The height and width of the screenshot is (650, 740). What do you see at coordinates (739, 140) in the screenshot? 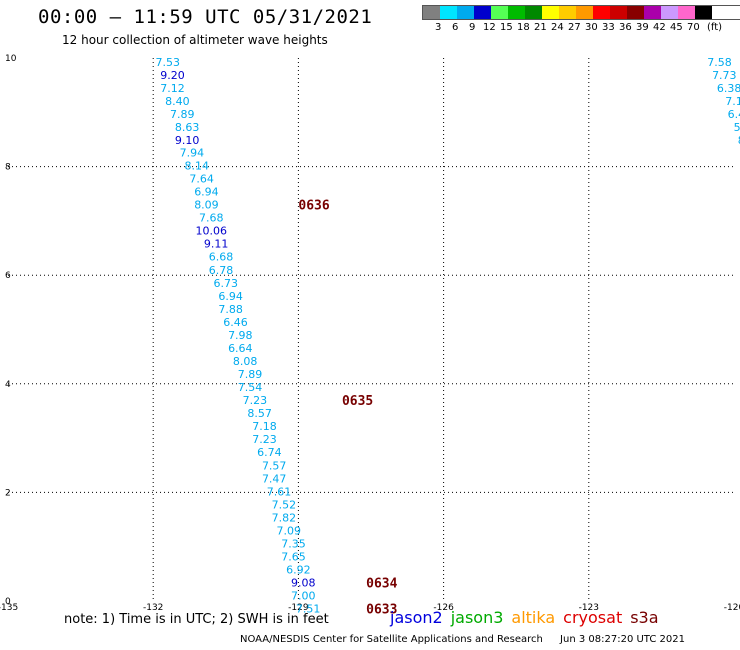
I see `swh-value: 8` at bounding box center [739, 140].